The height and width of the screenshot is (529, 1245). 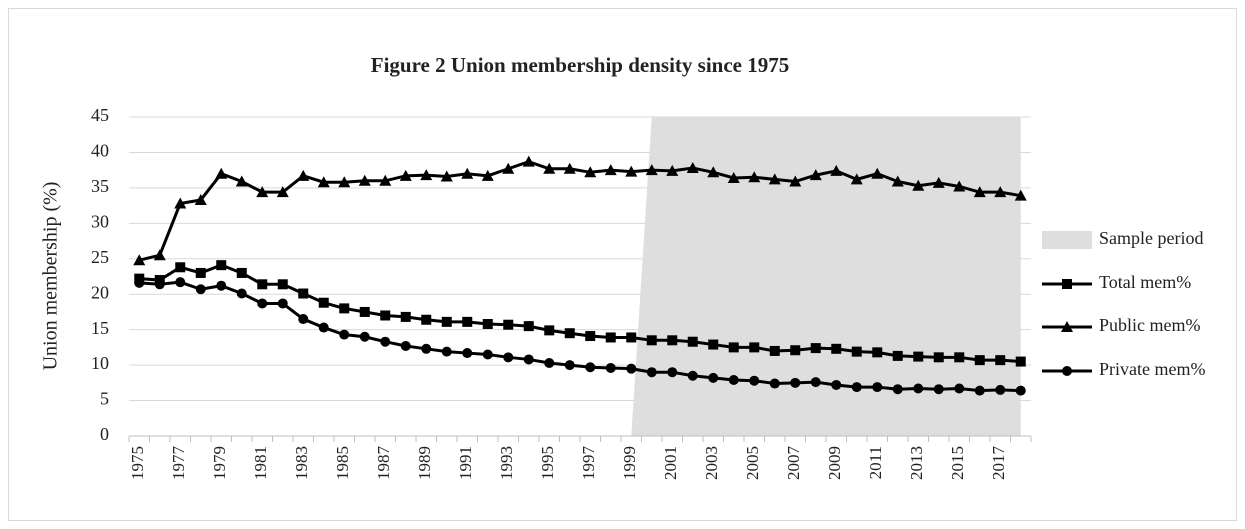 I want to click on legend-label: Public mem%, so click(x=1150, y=325).